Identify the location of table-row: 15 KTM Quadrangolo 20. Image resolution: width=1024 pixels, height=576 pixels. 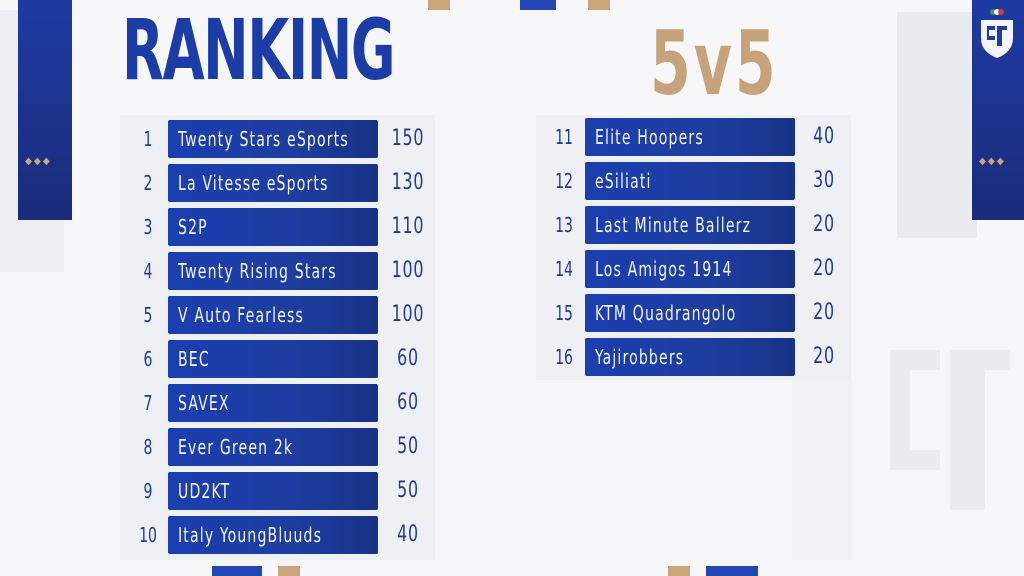
(704, 313).